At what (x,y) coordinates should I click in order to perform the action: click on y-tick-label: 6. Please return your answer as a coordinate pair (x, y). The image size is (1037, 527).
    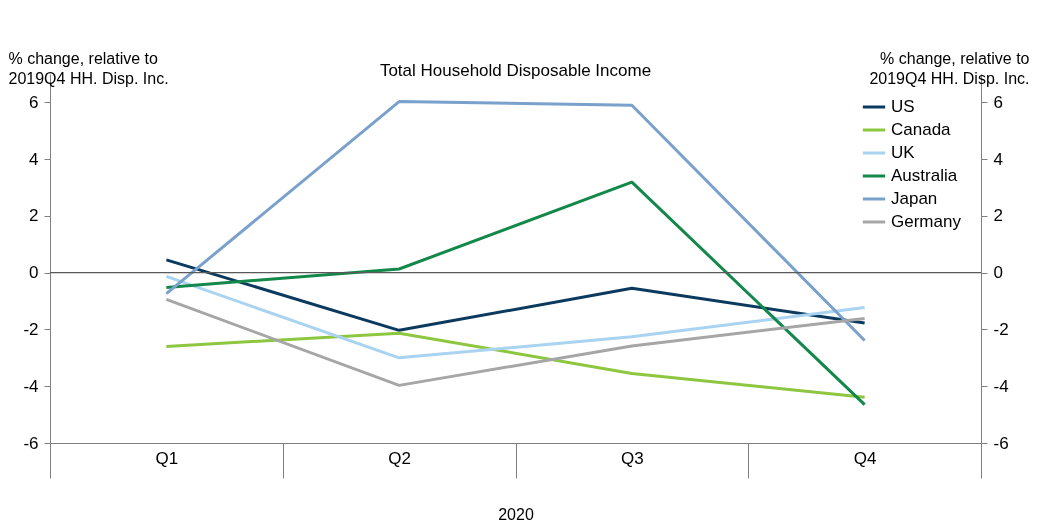
    Looking at the image, I should click on (34, 102).